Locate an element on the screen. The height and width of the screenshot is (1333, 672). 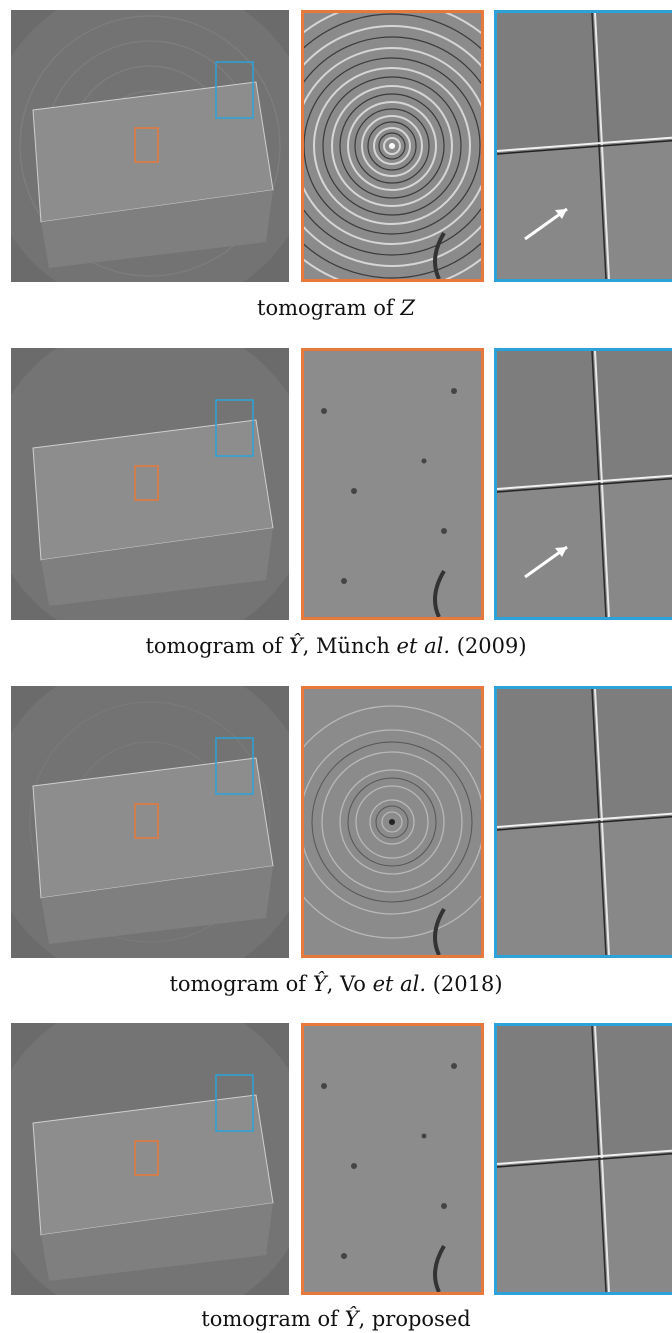
caption-row-1: tomogram of Z is located at coordinates (336, 308).